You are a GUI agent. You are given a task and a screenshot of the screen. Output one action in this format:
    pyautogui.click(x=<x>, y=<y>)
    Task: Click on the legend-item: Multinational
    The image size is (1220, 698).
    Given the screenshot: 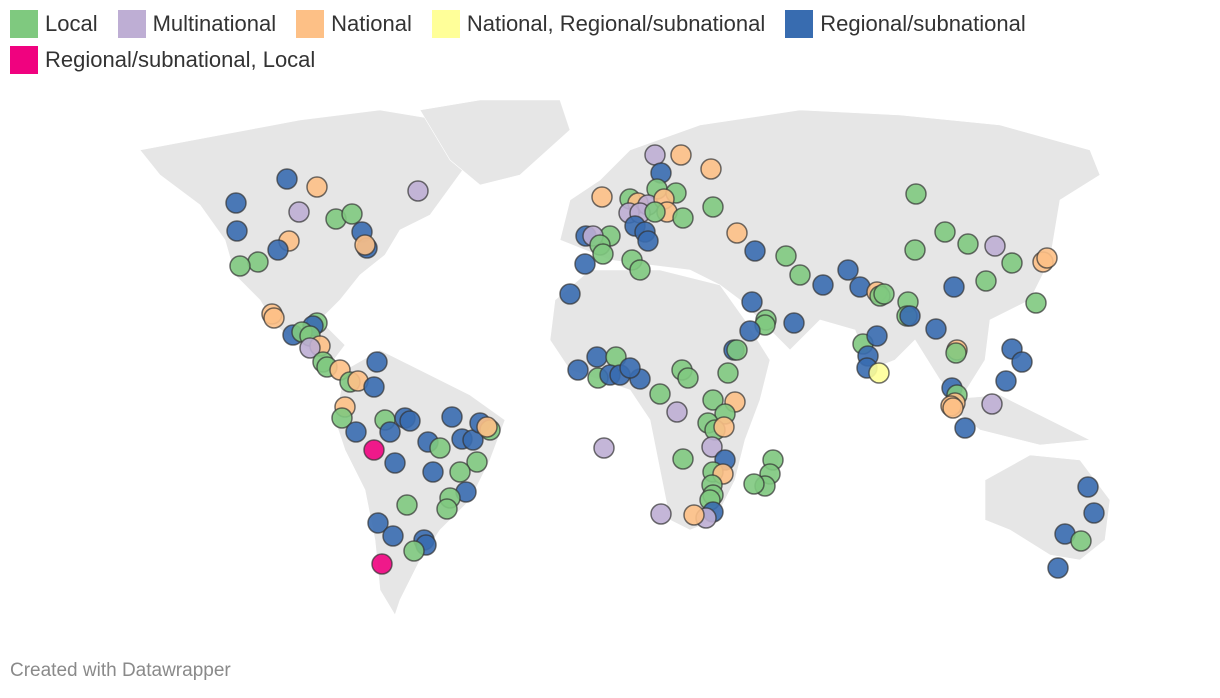 What is the action you would take?
    pyautogui.click(x=196, y=24)
    